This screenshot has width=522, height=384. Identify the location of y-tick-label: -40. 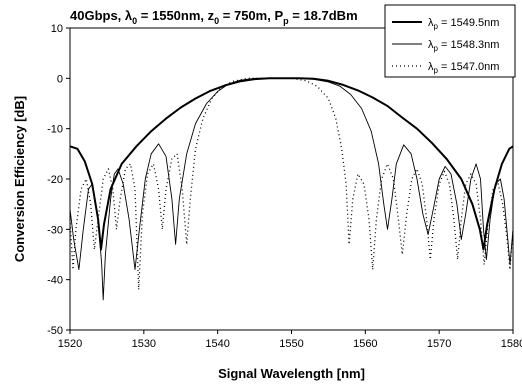
(55, 281).